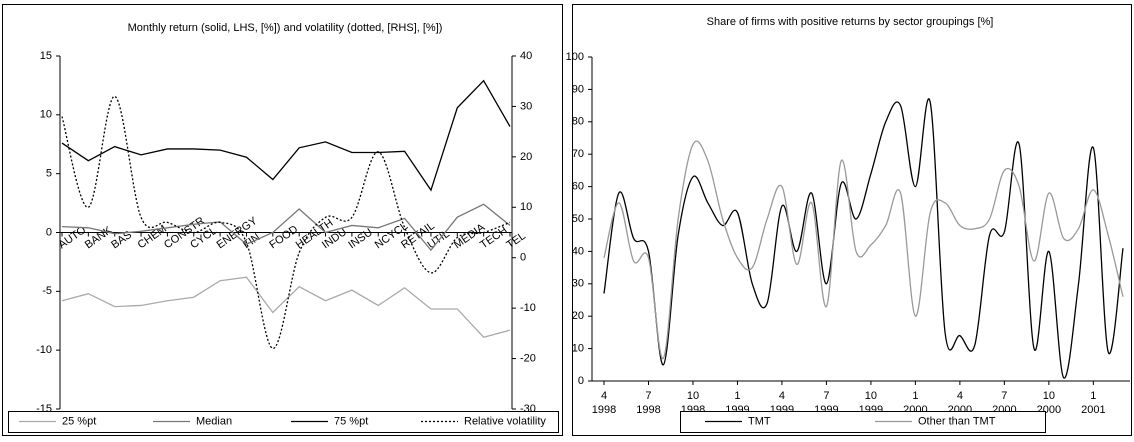 The image size is (1134, 442). I want to click on y2-tick-label: 40, so click(526, 56).